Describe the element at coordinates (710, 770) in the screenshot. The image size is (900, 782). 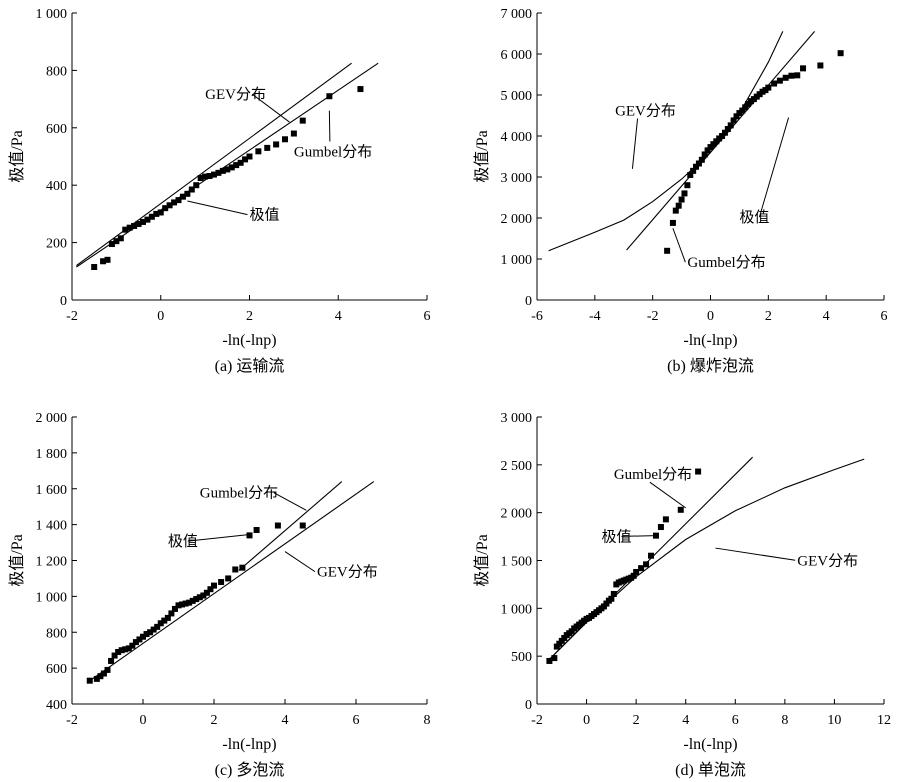
I see `panel-caption: (d) 单泡流` at that location.